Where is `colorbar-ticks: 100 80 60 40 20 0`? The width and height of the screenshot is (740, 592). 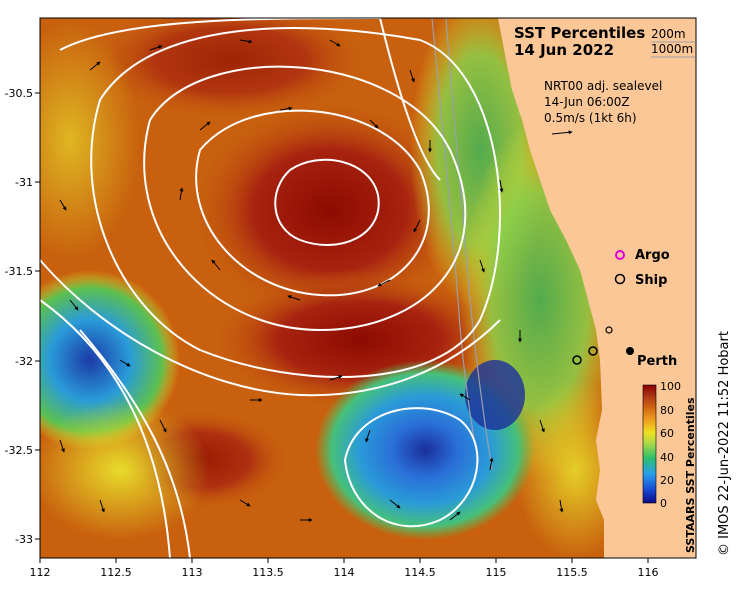 colorbar-ticks: 100 80 60 40 20 0 is located at coordinates (670, 445).